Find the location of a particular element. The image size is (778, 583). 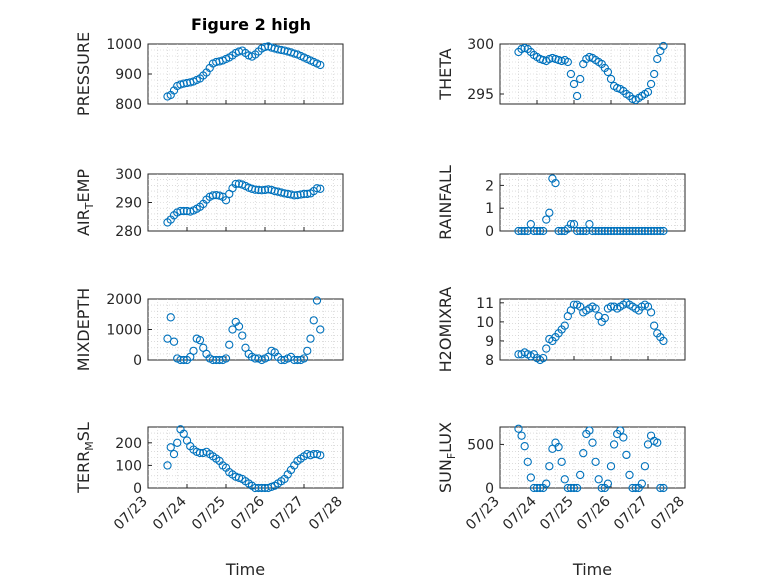

sun_flux-series is located at coordinates (591, 458).